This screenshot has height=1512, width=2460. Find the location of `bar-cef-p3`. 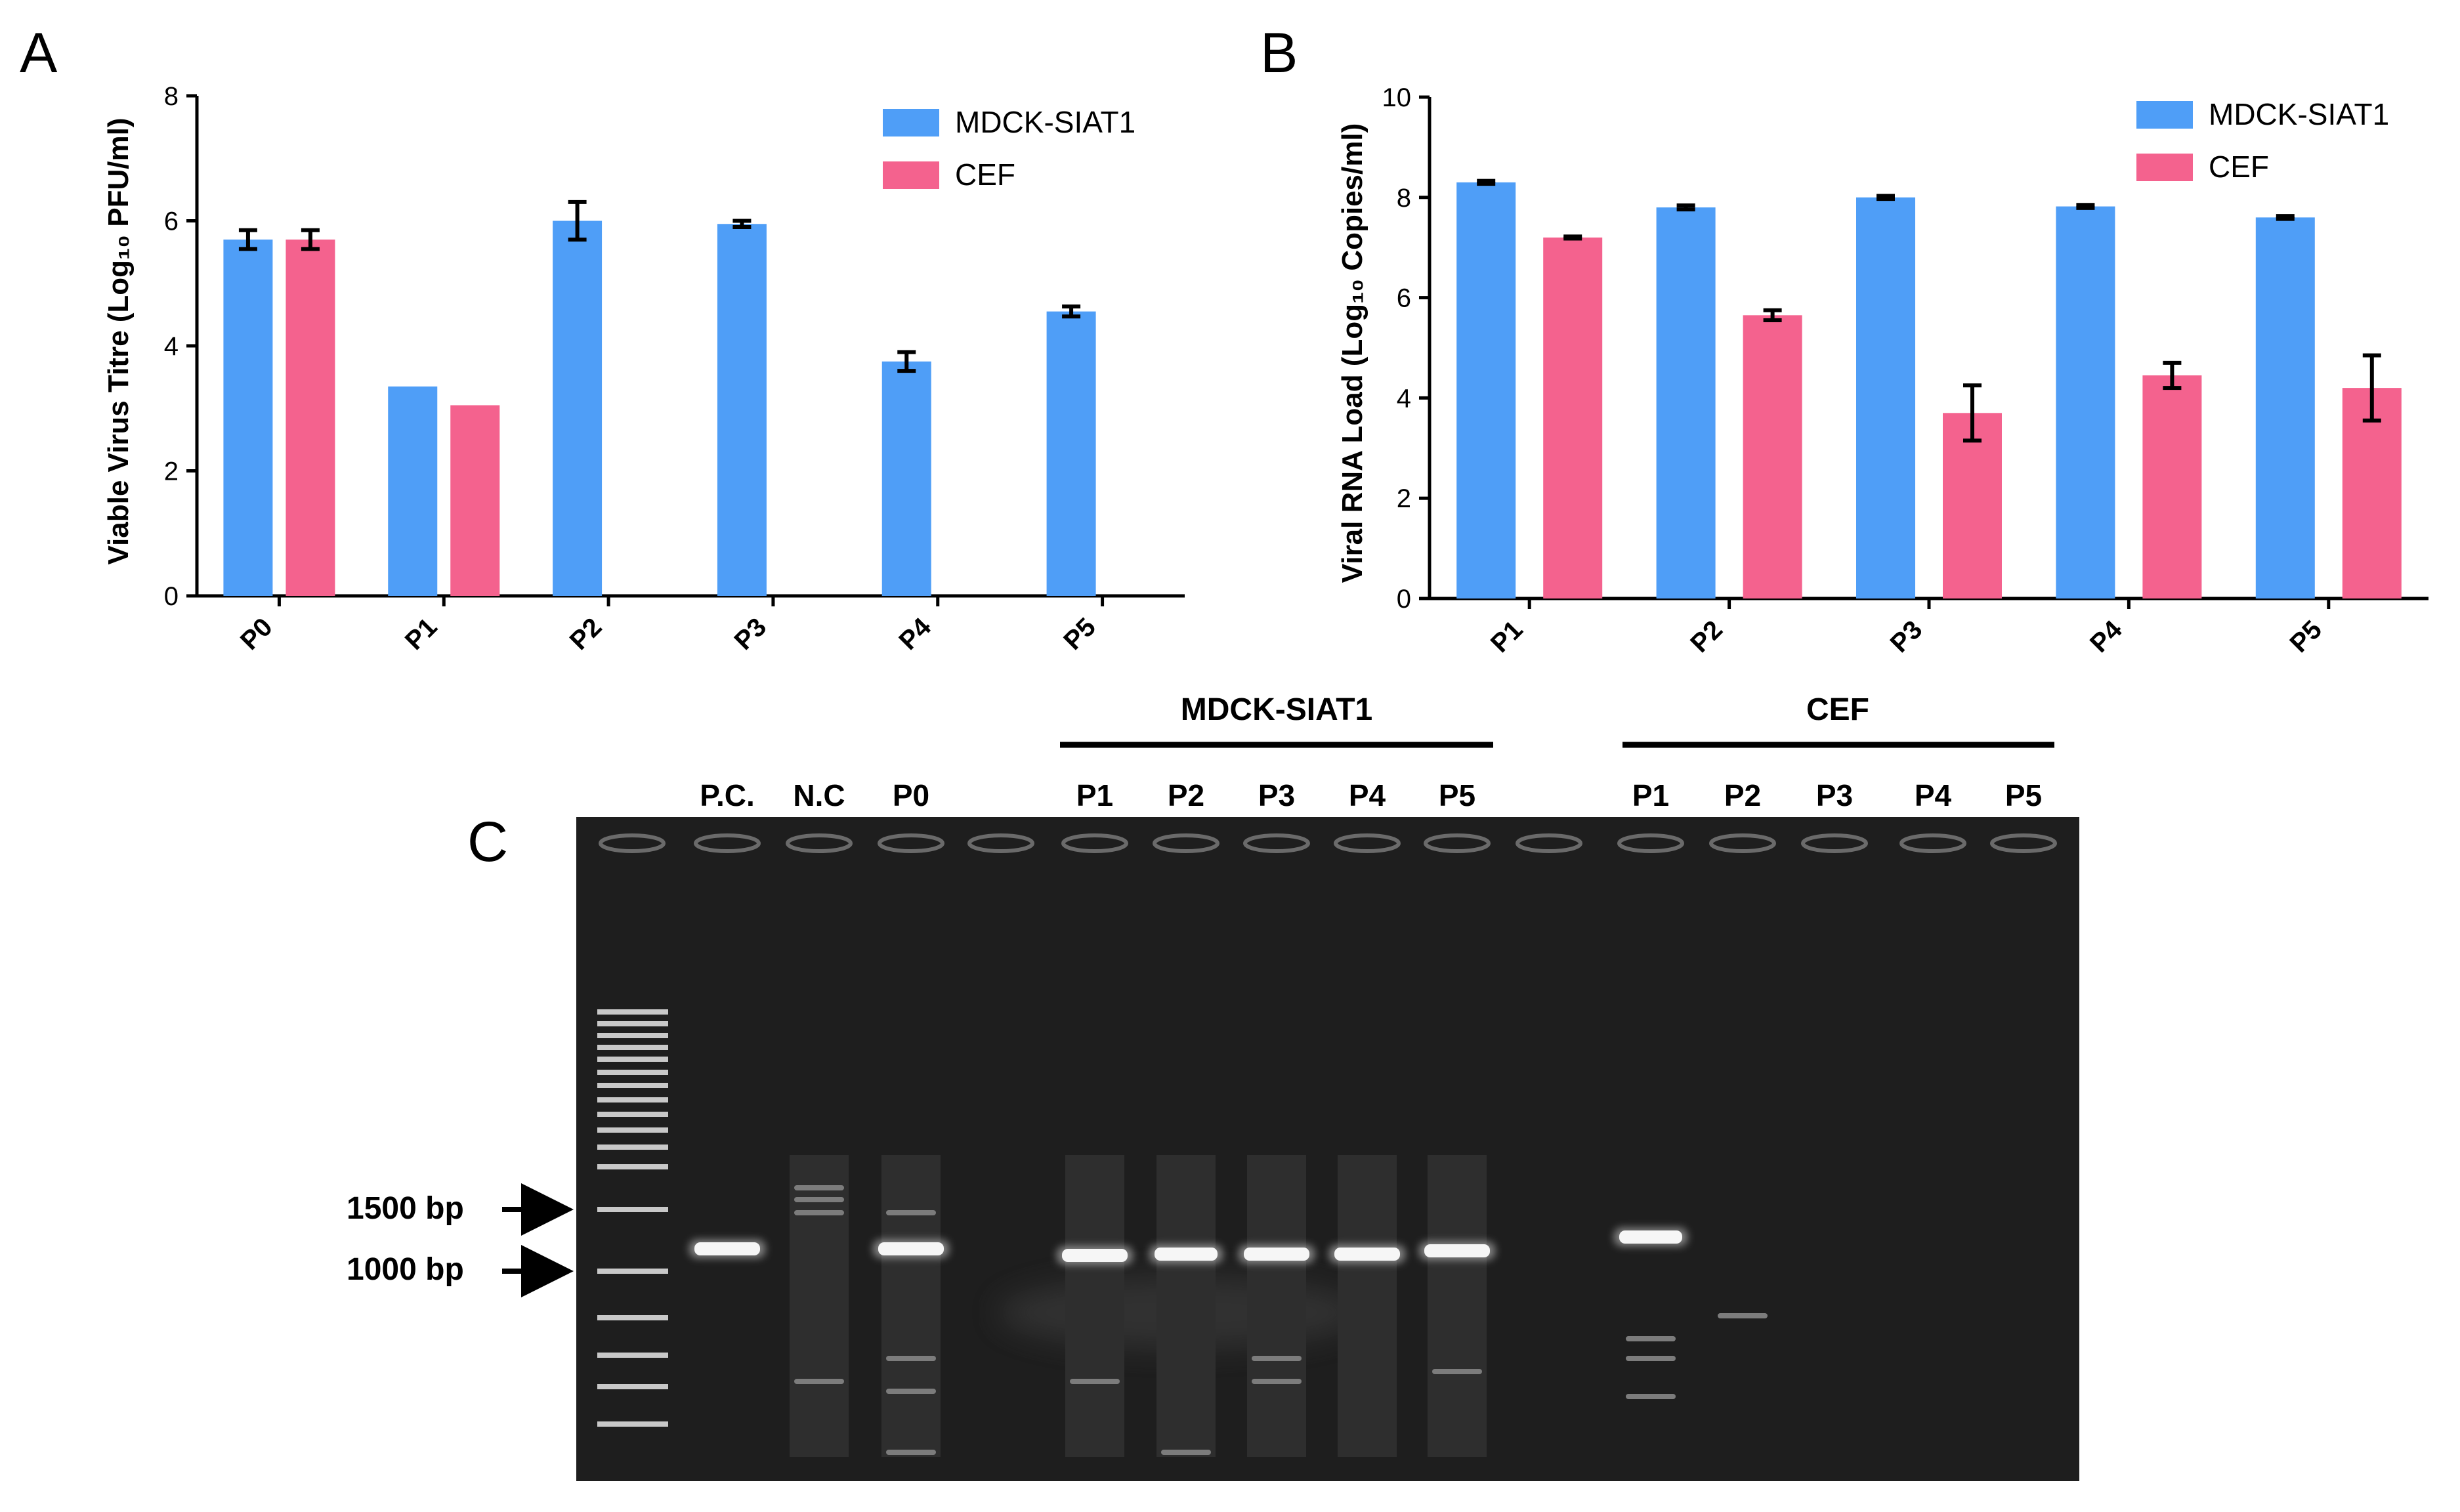

bar-cef-p3 is located at coordinates (1973, 505).